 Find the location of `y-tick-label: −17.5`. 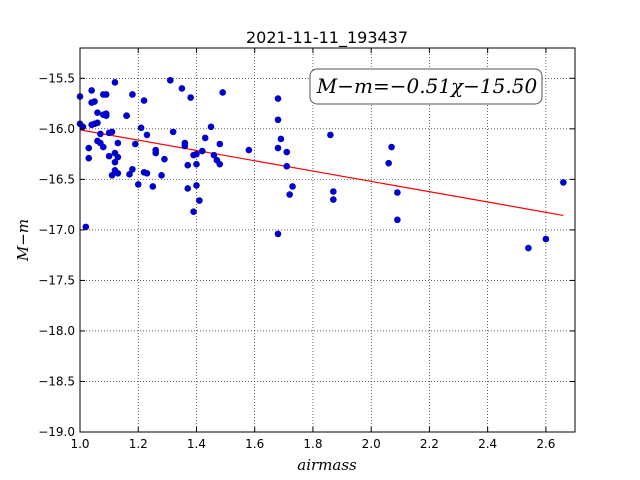

y-tick-label: −17.5 is located at coordinates (56, 280).